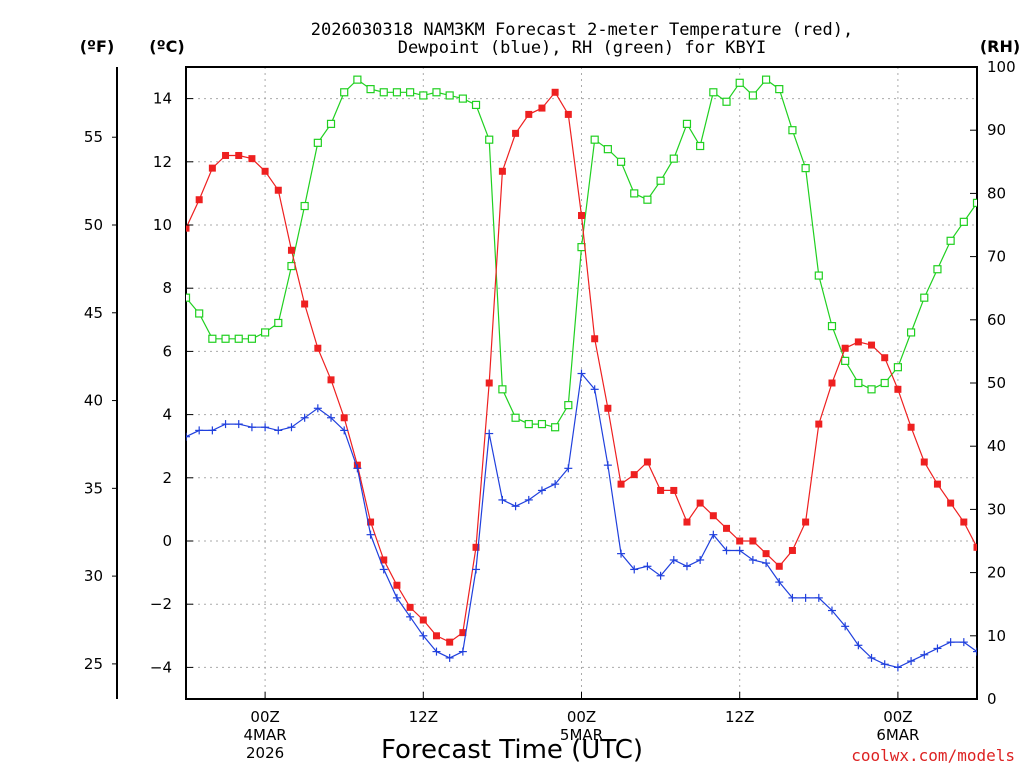  What do you see at coordinates (897, 735) in the screenshot?
I see `date-tick-label: 6MAR` at bounding box center [897, 735].